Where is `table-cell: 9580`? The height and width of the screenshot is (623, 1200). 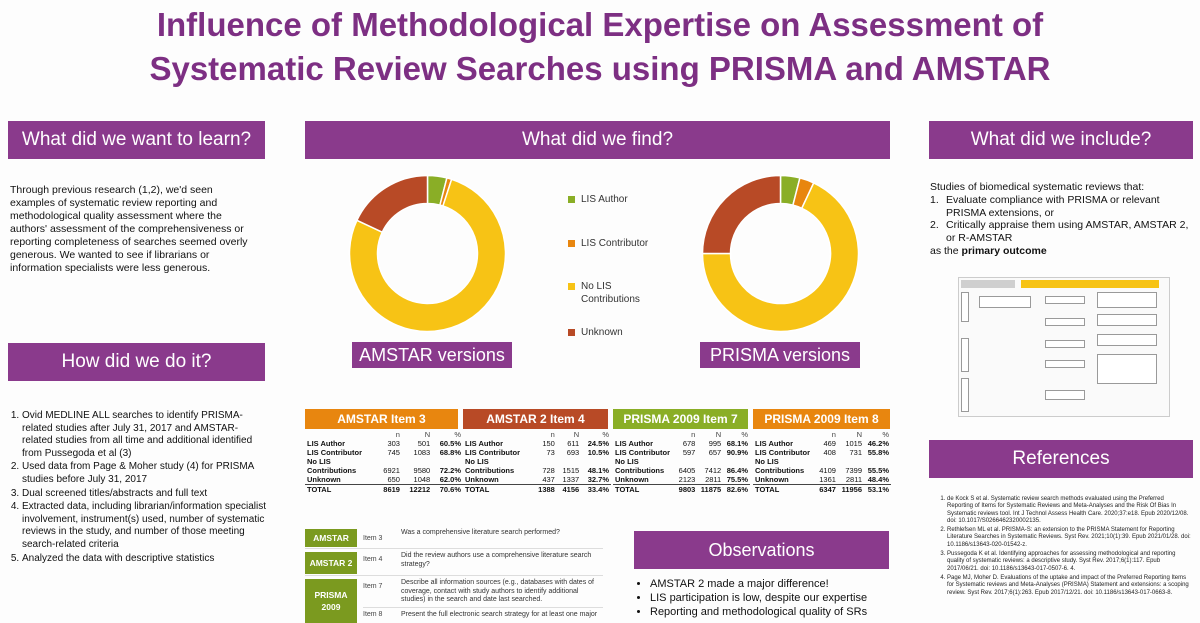
table-cell: 9580 is located at coordinates (422, 470).